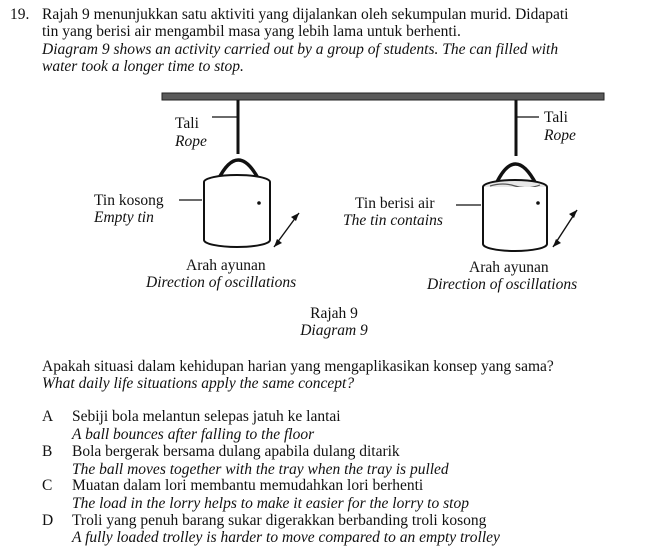 This screenshot has width=664, height=556. I want to click on left-direction-label-malay: Arah ayunan, so click(226, 265).